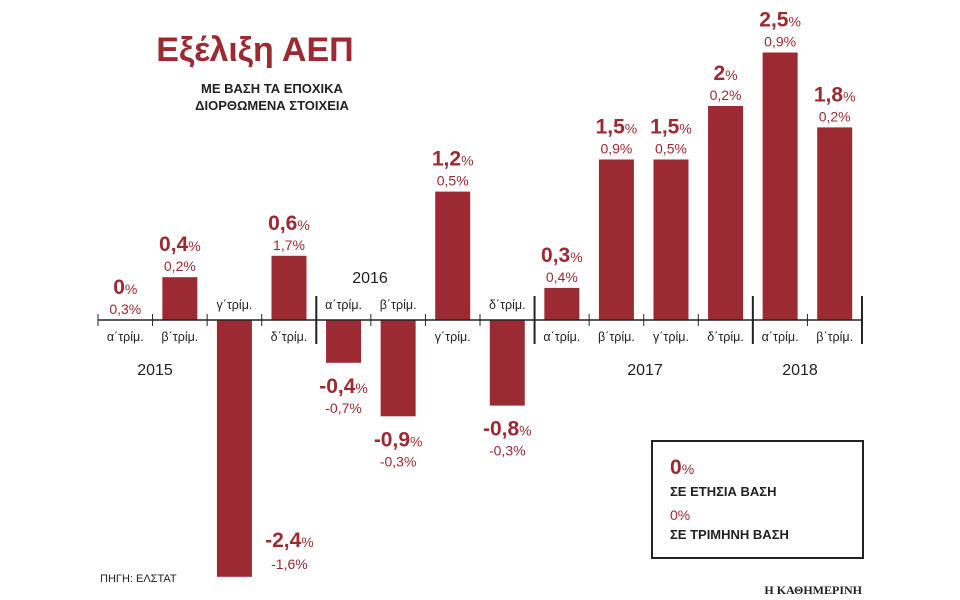 The image size is (960, 600). Describe the element at coordinates (562, 255) in the screenshot. I see `annual-value-label: 0,3%` at that location.